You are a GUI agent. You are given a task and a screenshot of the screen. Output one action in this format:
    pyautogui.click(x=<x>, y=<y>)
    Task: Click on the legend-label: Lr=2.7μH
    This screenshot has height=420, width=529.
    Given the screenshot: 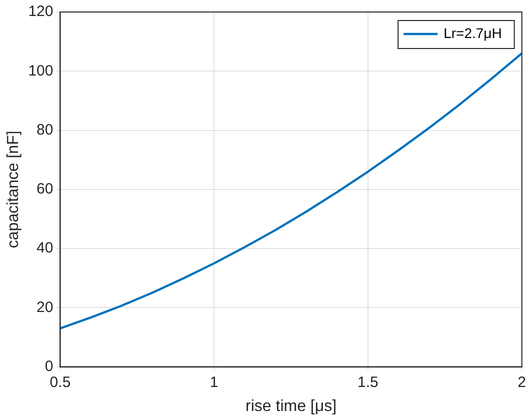 What is the action you would take?
    pyautogui.click(x=473, y=32)
    